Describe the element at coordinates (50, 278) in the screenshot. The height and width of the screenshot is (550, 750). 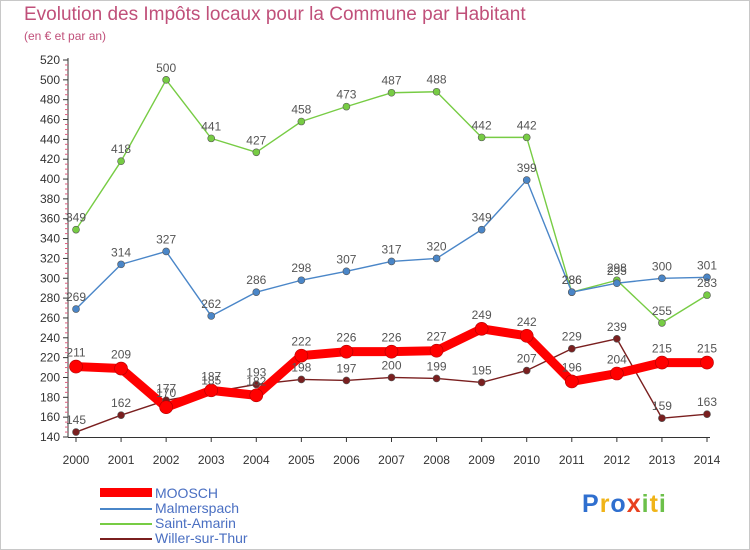
I see `y-tick-label: 300` at that location.